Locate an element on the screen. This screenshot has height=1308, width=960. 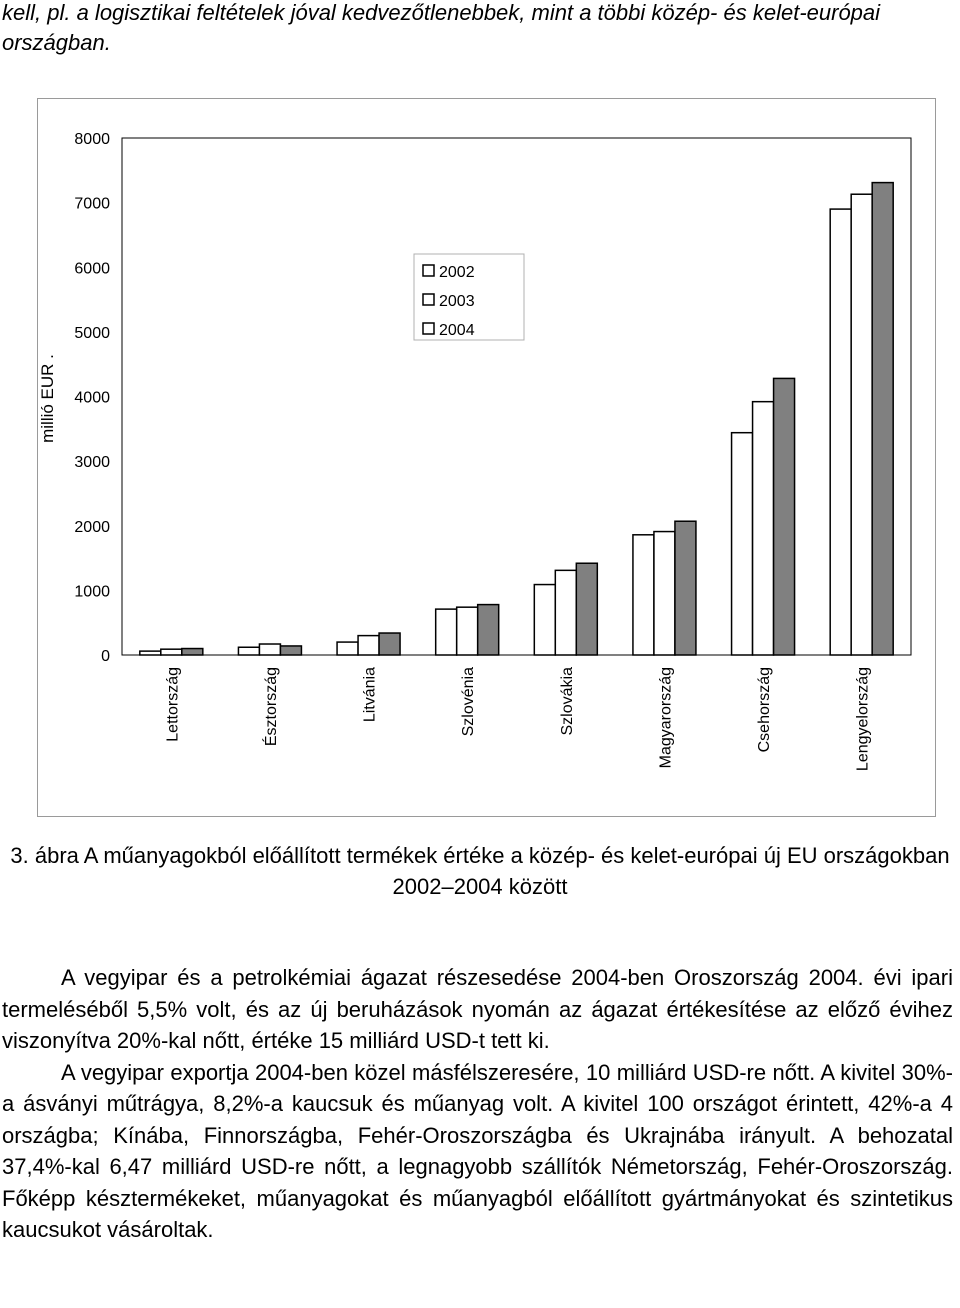
y-tick-label: 6000 is located at coordinates (92, 268).